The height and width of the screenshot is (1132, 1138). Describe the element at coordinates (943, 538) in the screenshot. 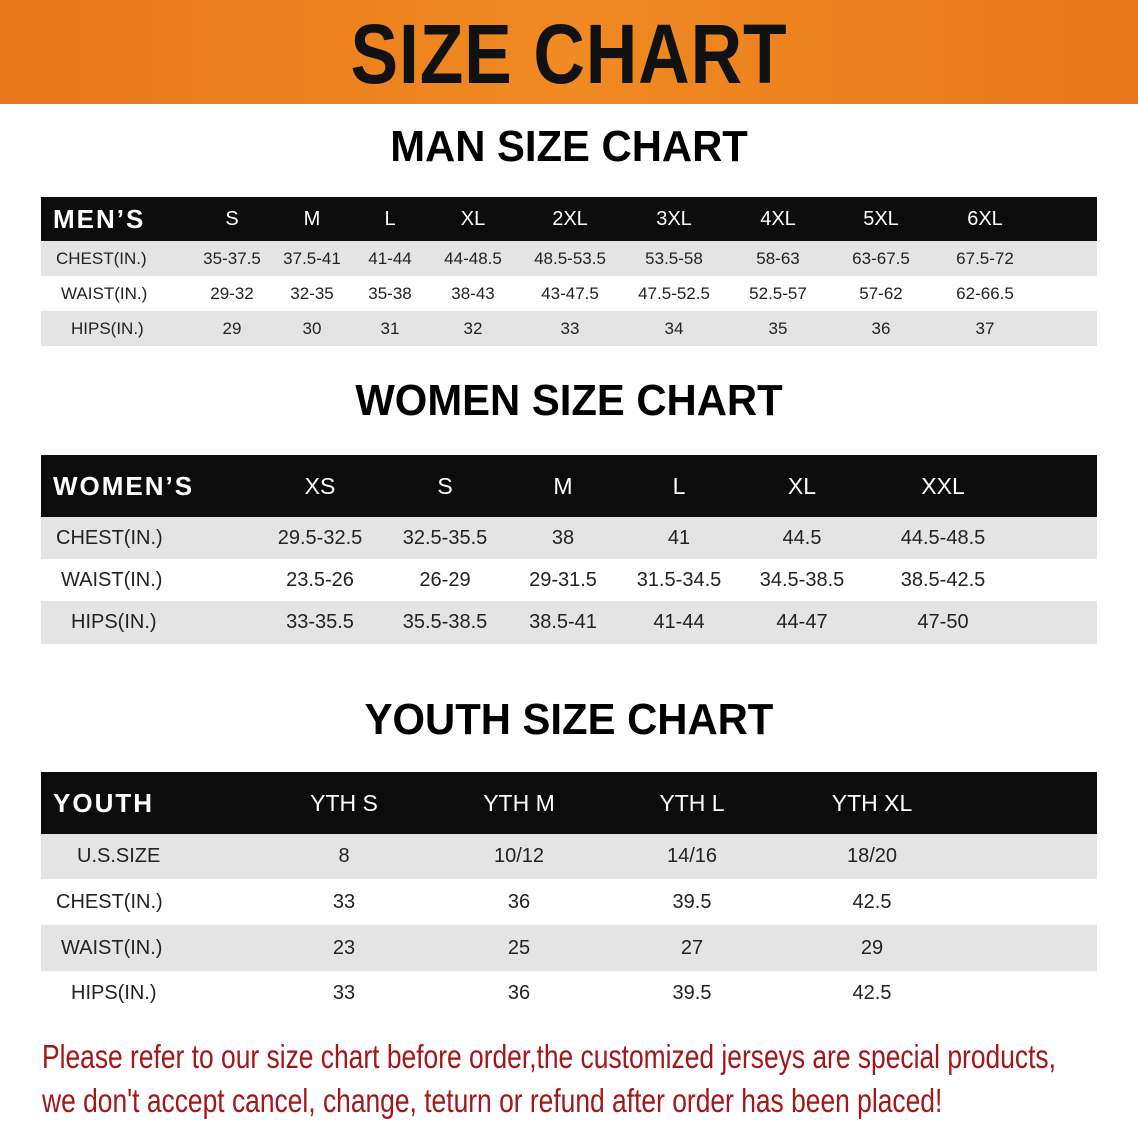

I see `table-cell: 44.5-48.5` at that location.